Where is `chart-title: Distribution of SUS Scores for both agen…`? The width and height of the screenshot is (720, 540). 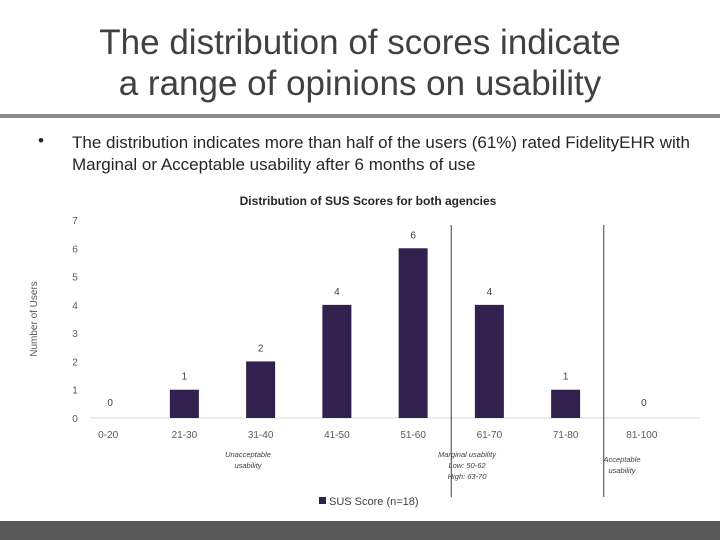 chart-title: Distribution of SUS Scores for both agen… is located at coordinates (368, 201).